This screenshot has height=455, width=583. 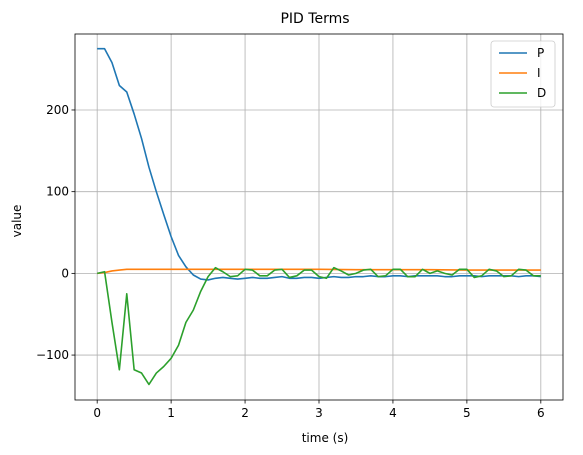 What do you see at coordinates (171, 413) in the screenshot?
I see `x-tick-label: 1` at bounding box center [171, 413].